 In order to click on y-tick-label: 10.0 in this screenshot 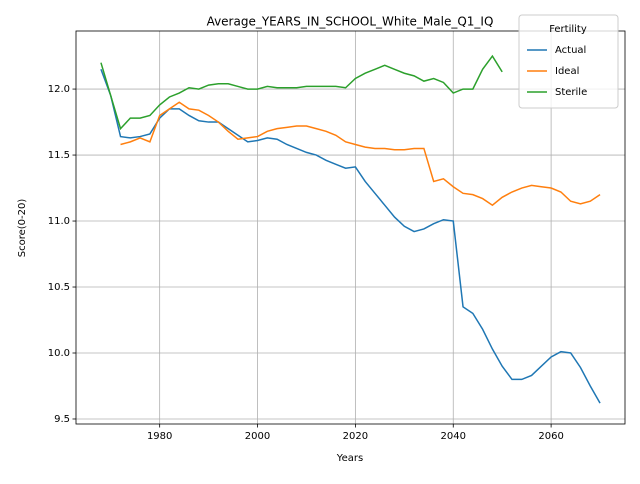, I will do `click(59, 353)`.